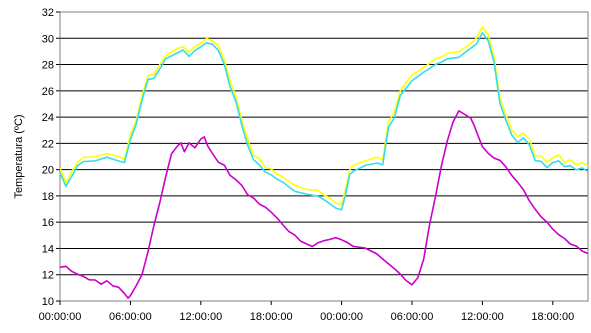 The width and height of the screenshot is (591, 333). Describe the element at coordinates (48, 223) in the screenshot. I see `y-tick-label: 16` at that location.